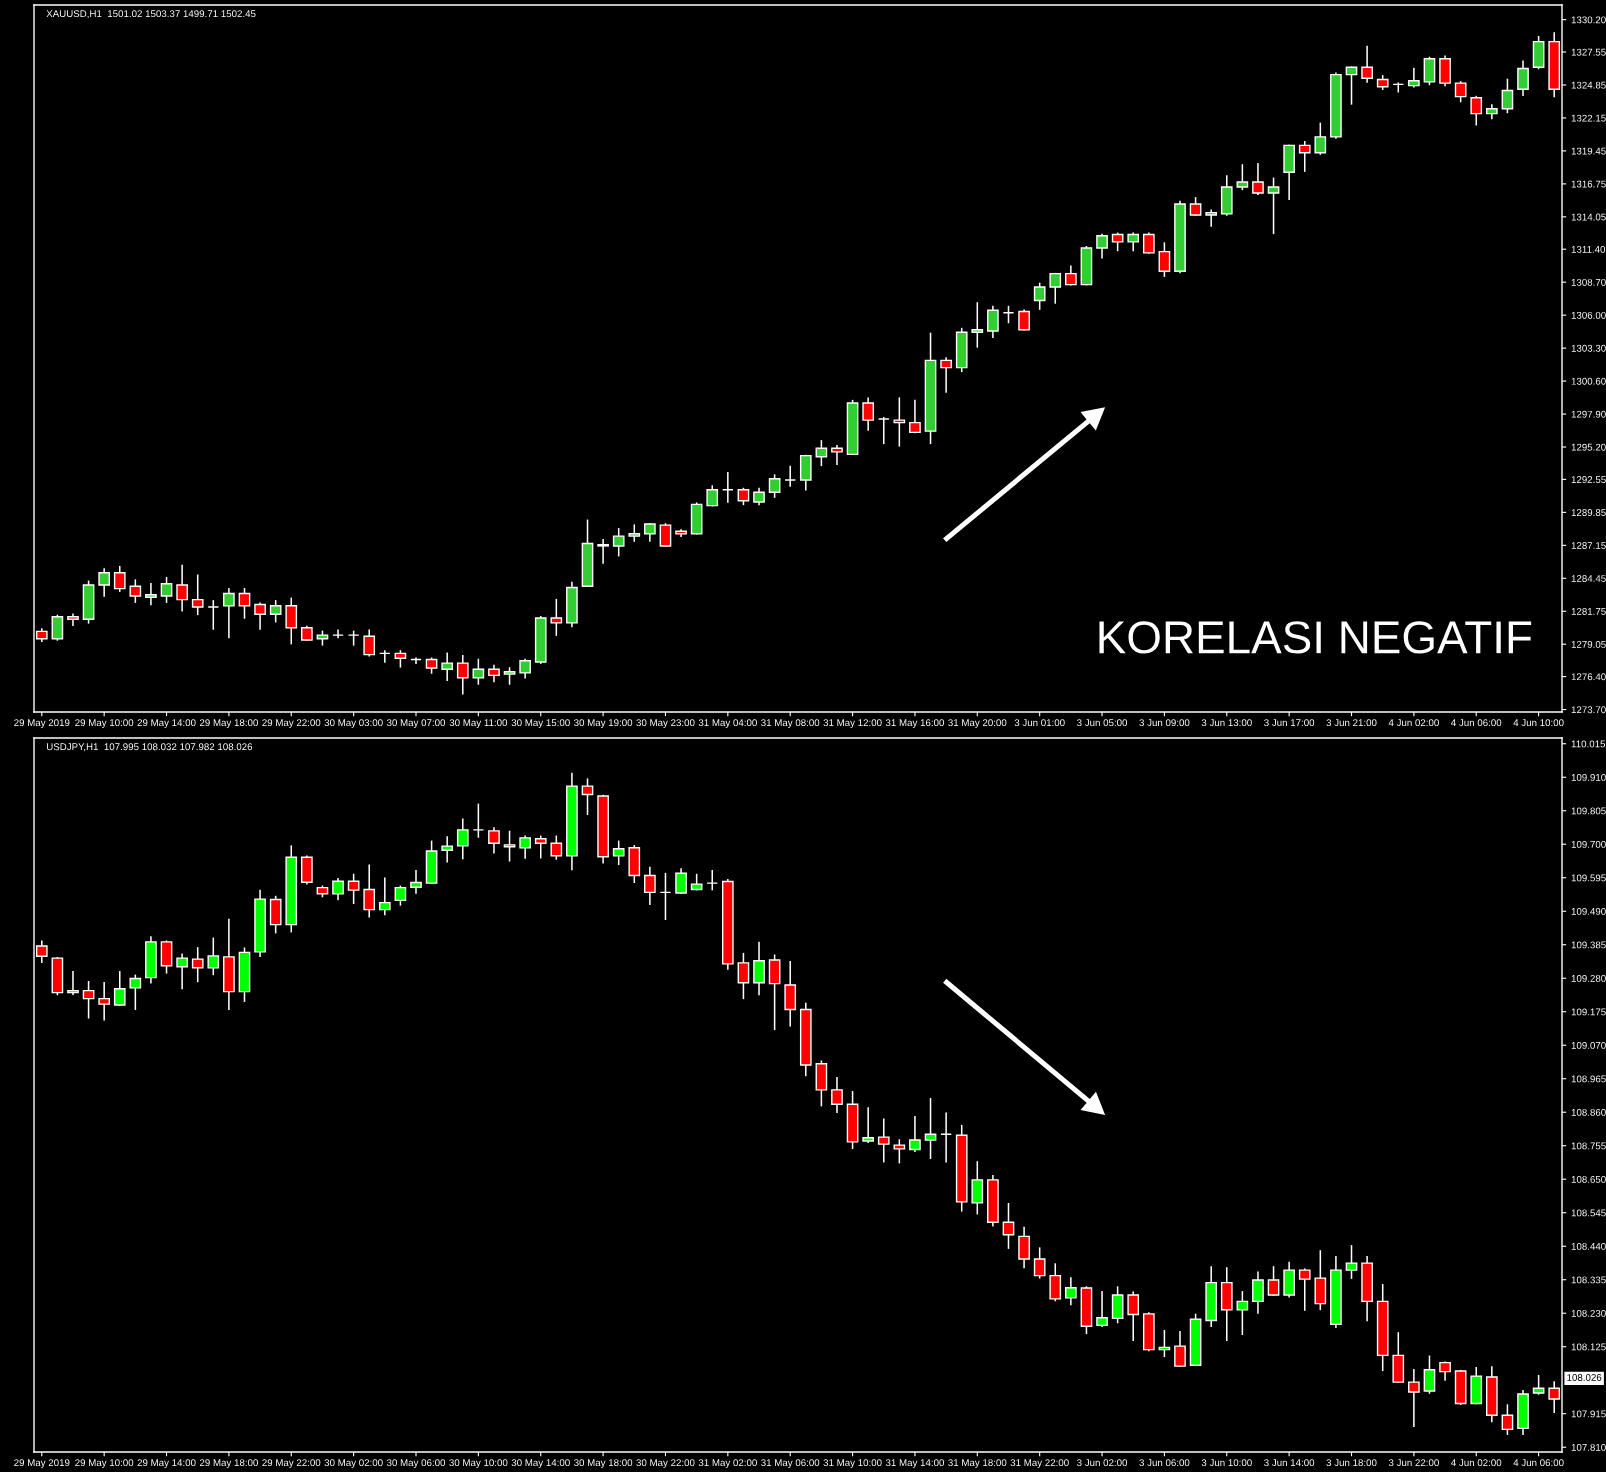  What do you see at coordinates (416, 1464) in the screenshot?
I see `x-tick-label: 30 May 06:00` at bounding box center [416, 1464].